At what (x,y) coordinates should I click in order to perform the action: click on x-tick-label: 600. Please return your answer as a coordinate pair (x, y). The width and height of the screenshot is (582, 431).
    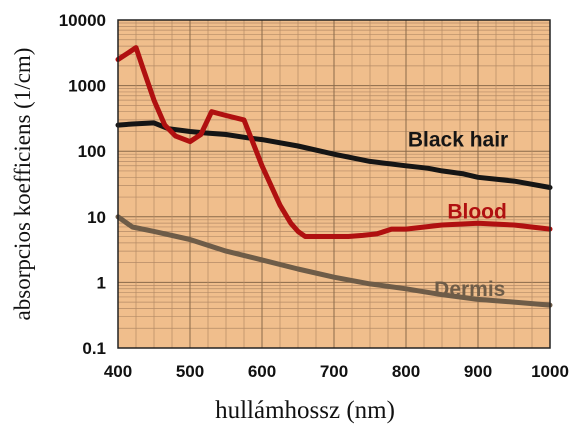
    Looking at the image, I should click on (262, 371).